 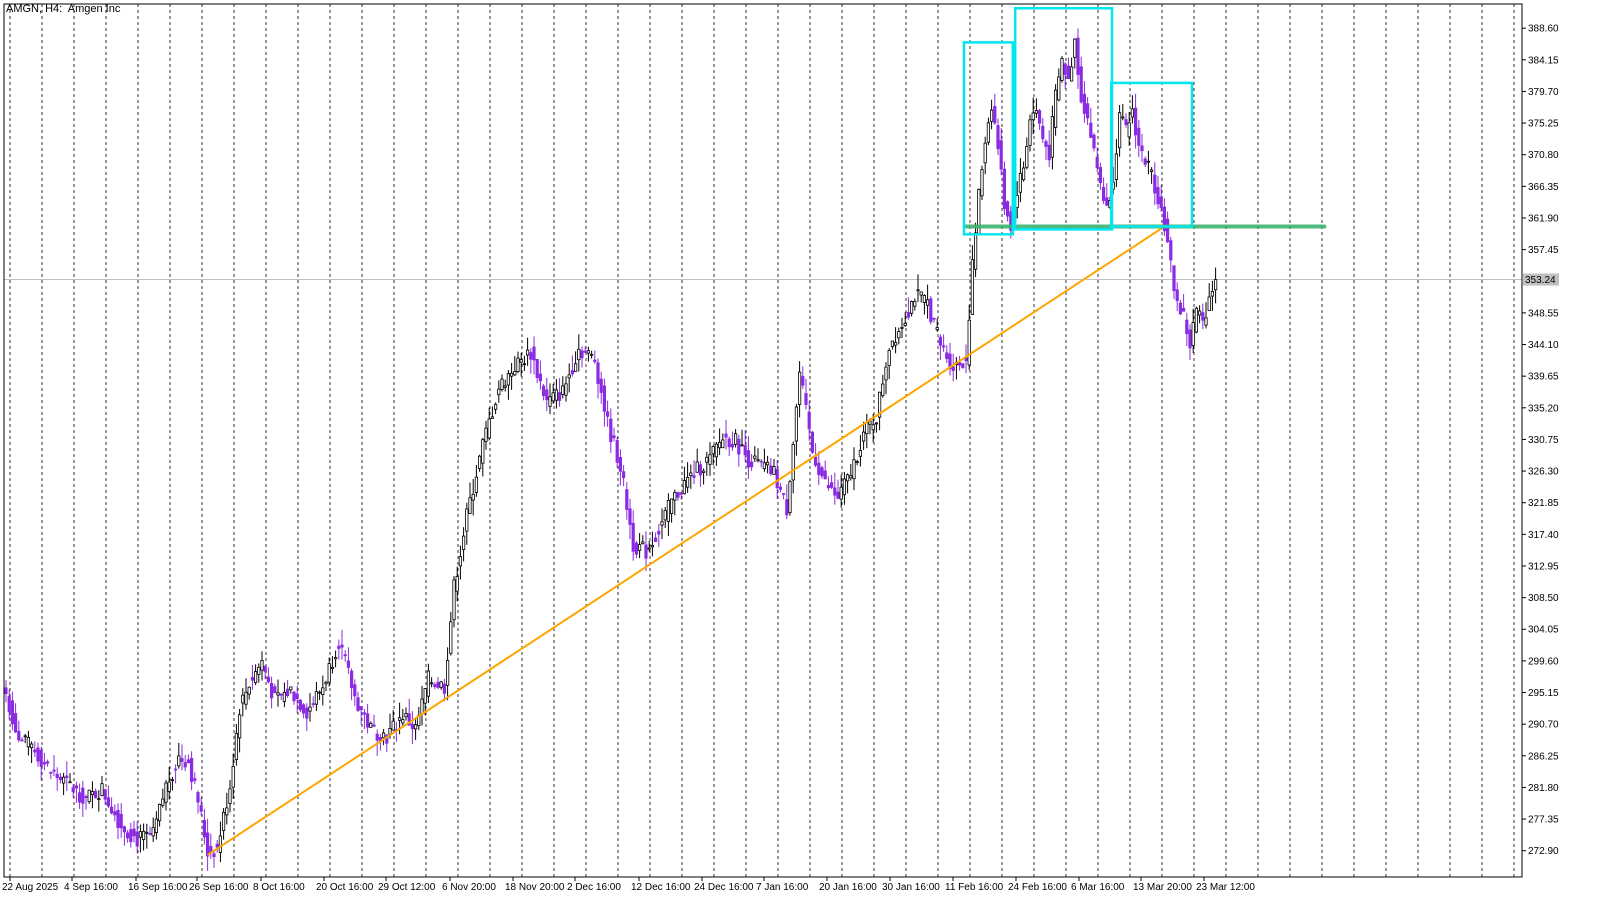 I want to click on y-tick-label: 384.15, so click(x=1543, y=60).